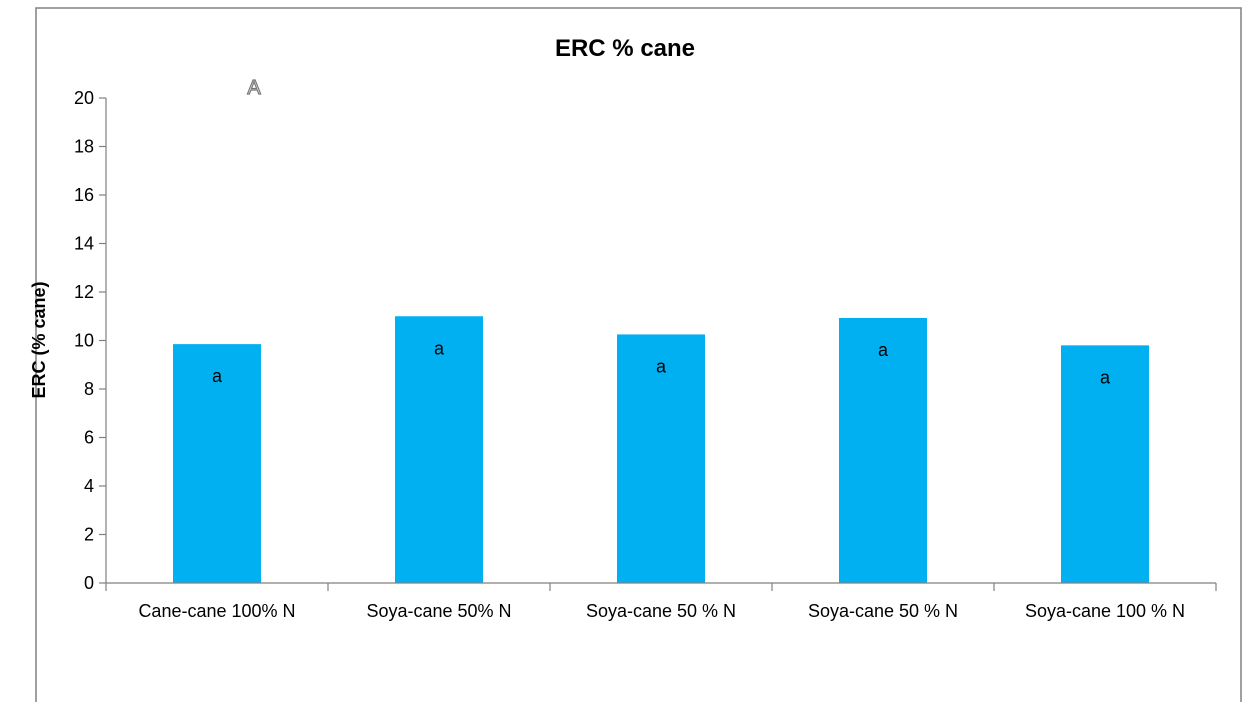  I want to click on chart-title: ERC % cane, so click(625, 48).